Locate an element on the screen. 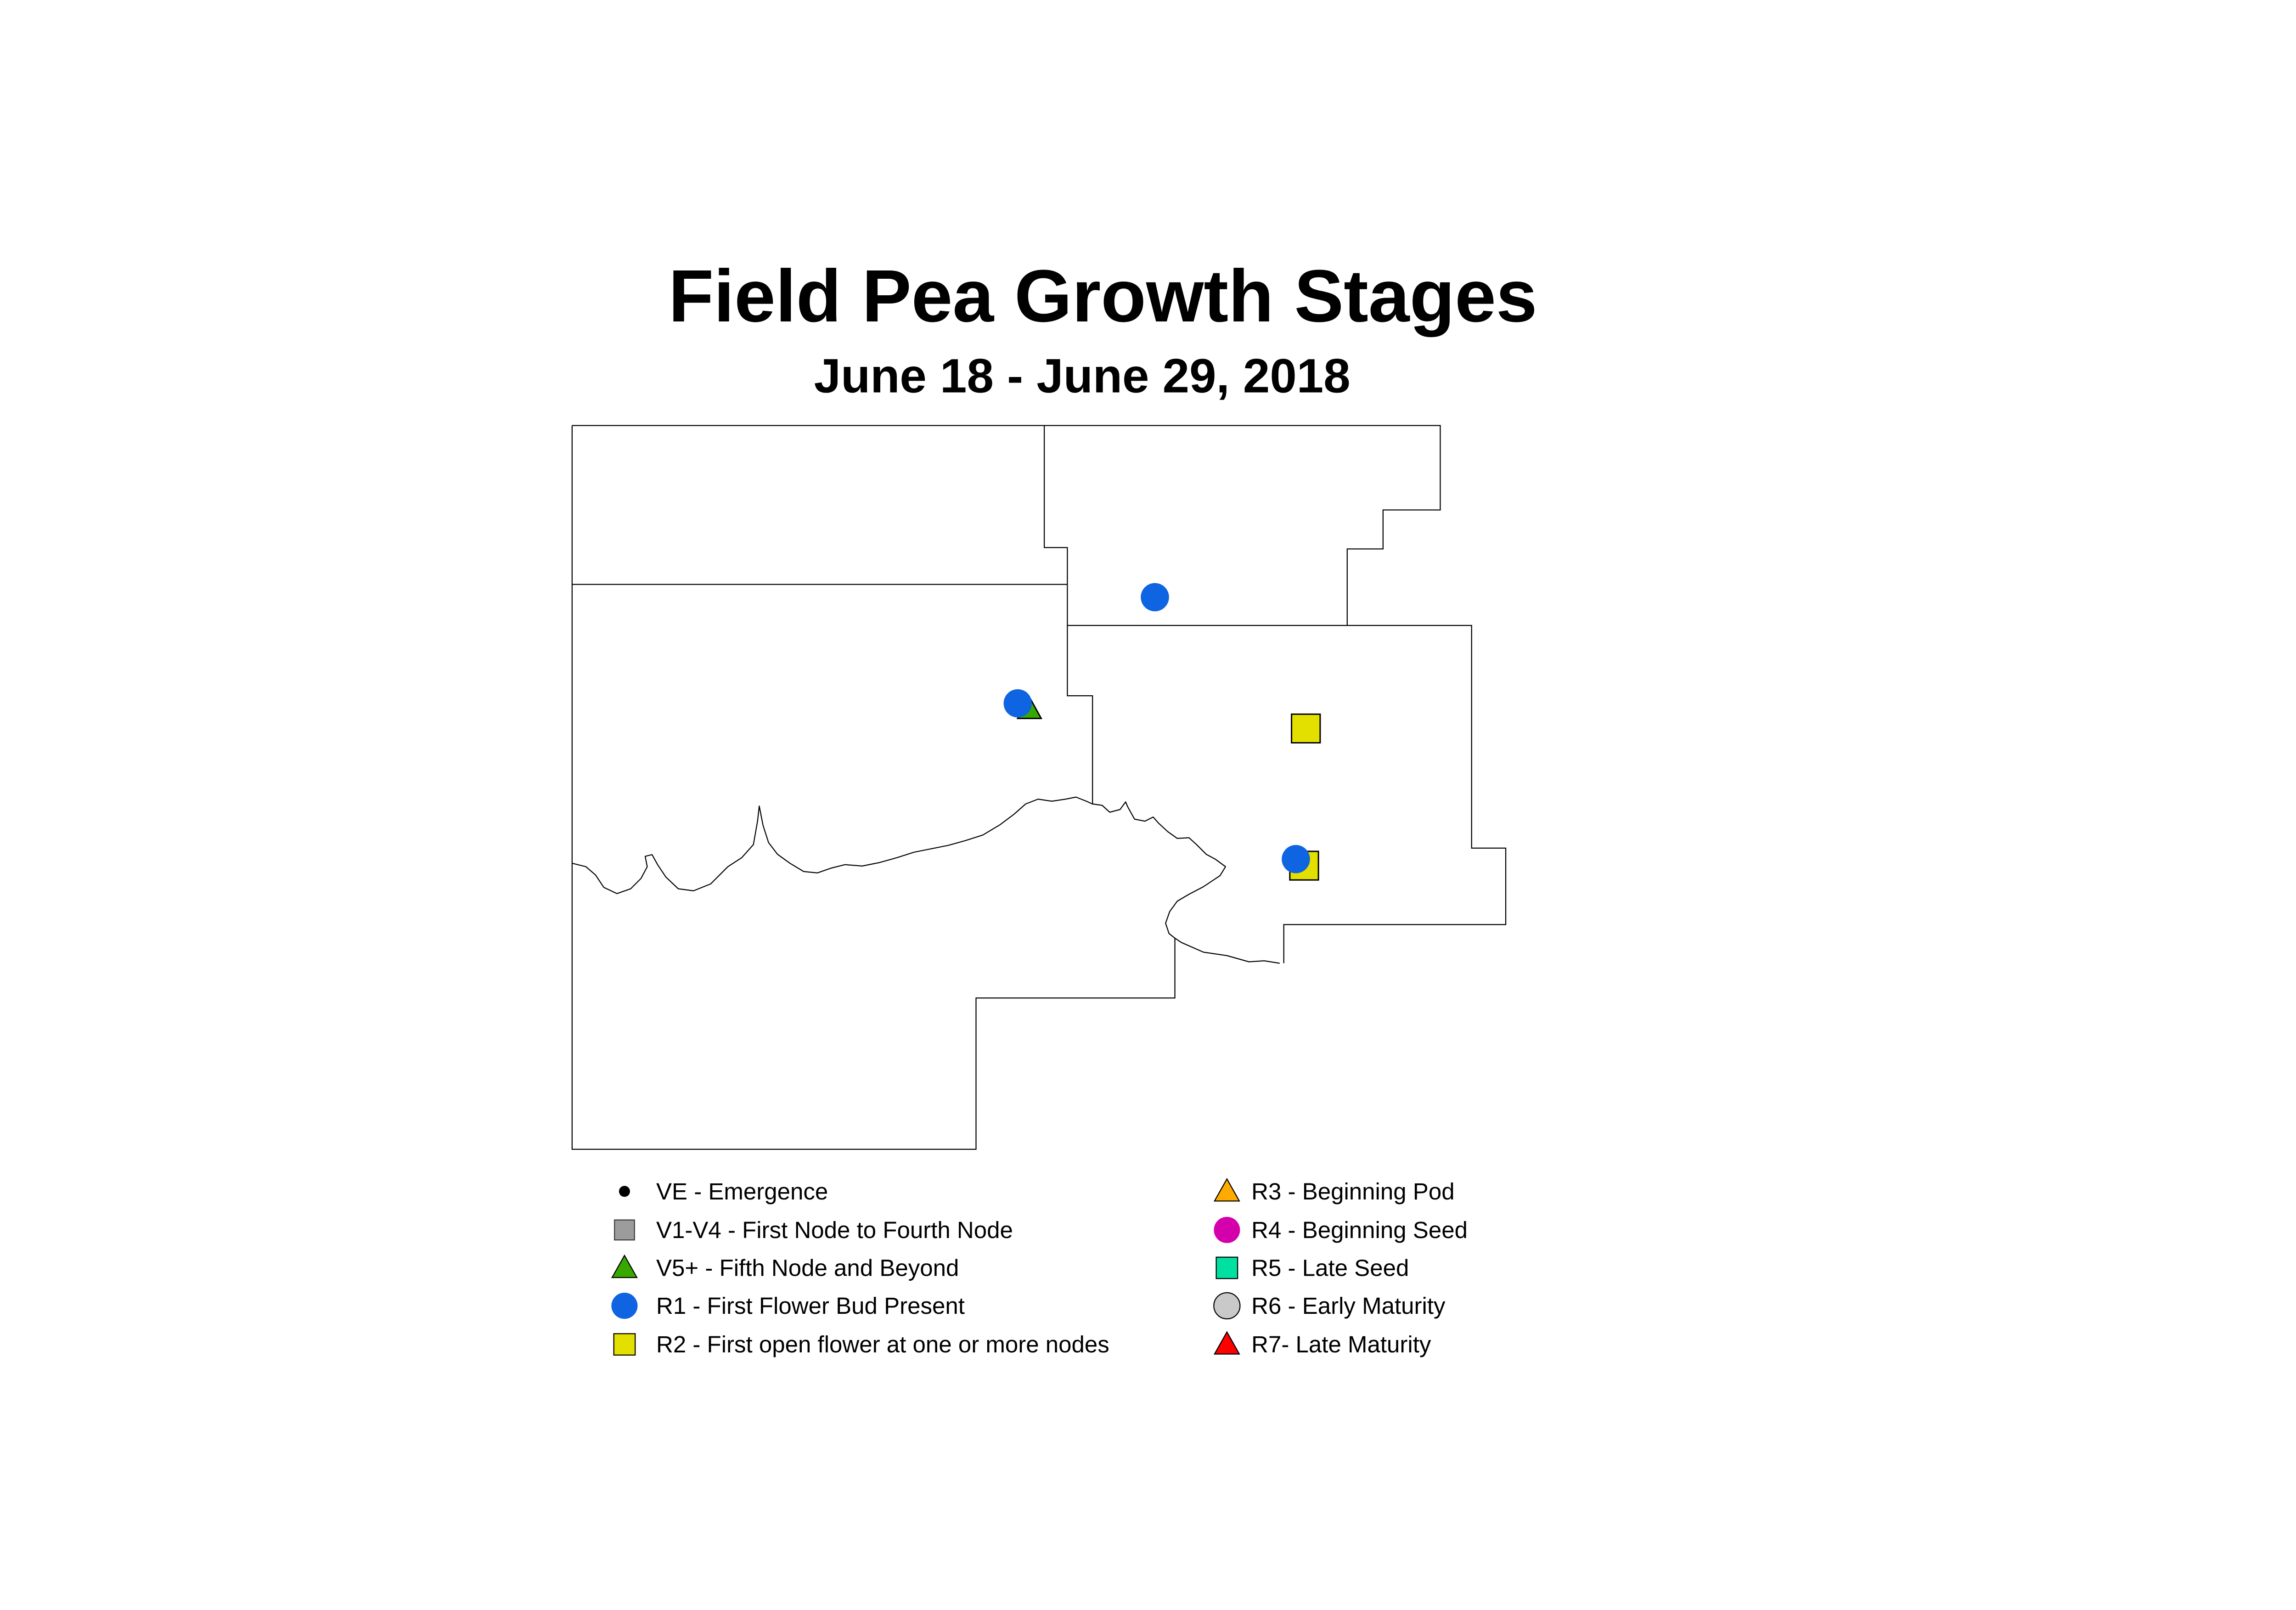 The image size is (2296, 1610). page-title: Field Pea Growth Stages is located at coordinates (1103, 296).